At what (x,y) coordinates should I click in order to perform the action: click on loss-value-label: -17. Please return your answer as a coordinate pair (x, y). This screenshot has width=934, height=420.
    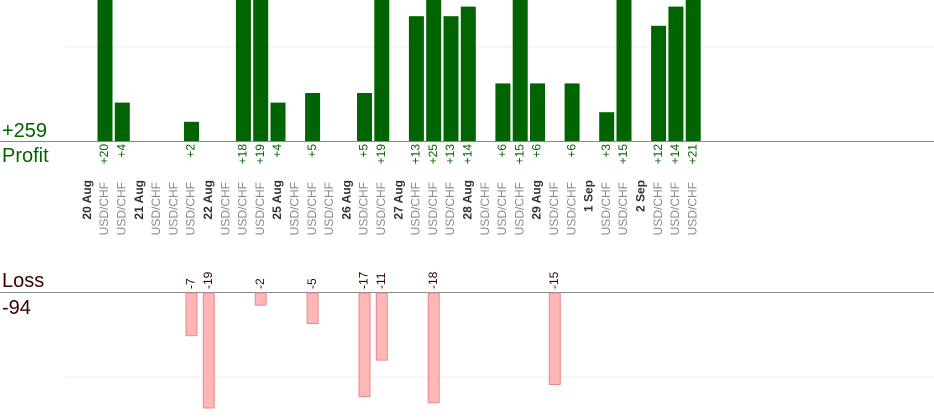
    Looking at the image, I should click on (364, 280).